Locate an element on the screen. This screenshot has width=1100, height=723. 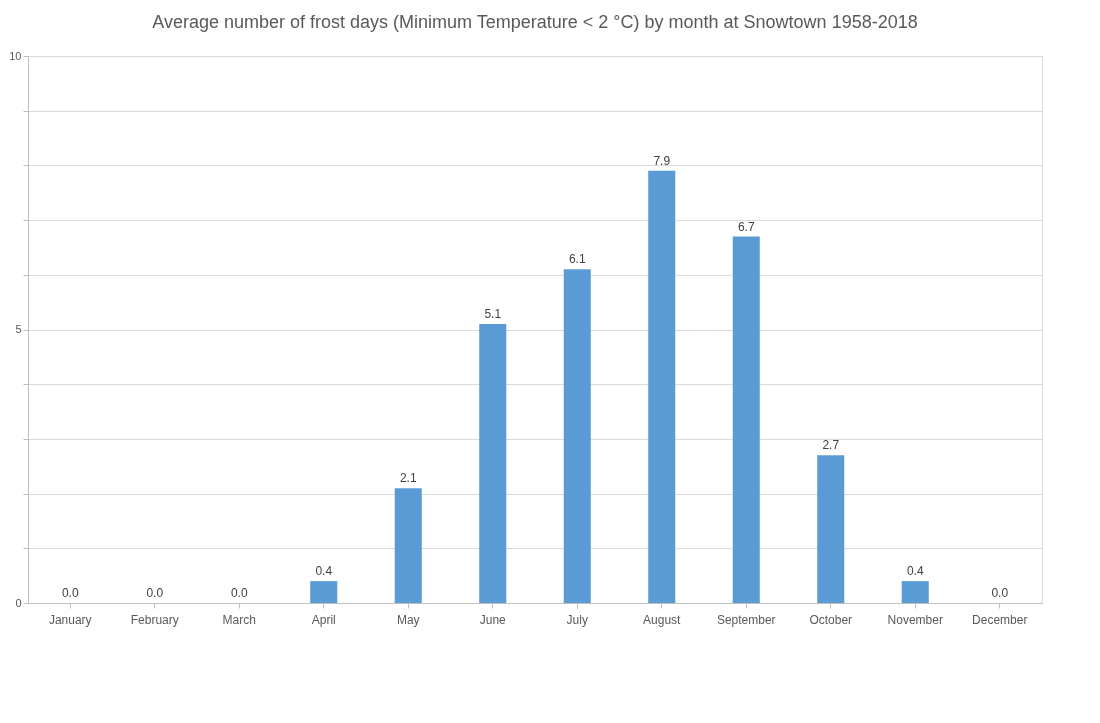
x-tick-label: August is located at coordinates (662, 619).